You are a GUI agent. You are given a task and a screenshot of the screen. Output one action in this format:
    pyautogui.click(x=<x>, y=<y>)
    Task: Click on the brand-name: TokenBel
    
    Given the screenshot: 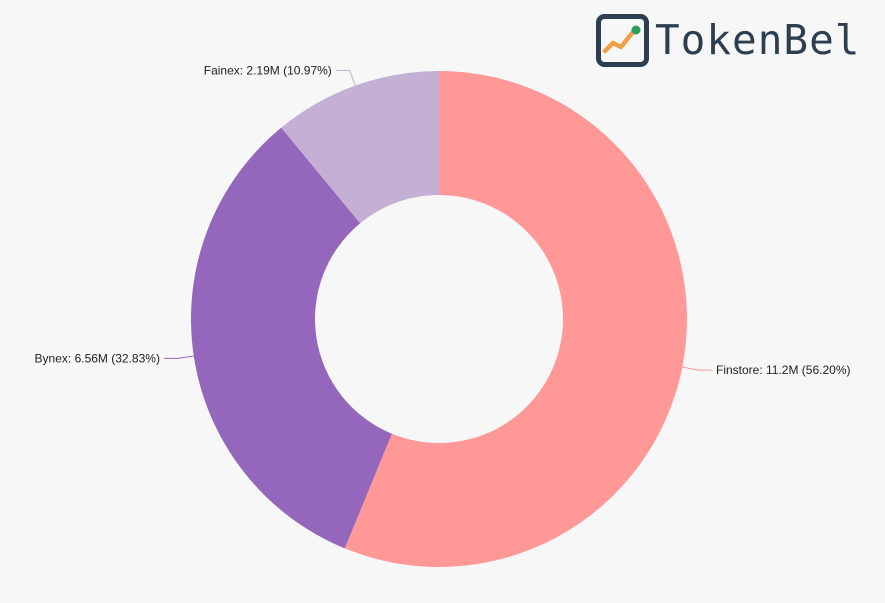 What is the action you would take?
    pyautogui.click(x=758, y=40)
    